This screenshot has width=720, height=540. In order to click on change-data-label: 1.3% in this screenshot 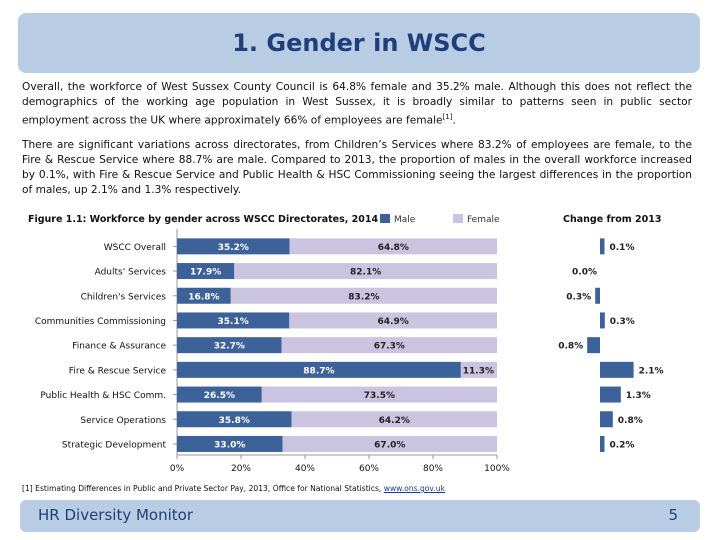, I will do `click(638, 396)`.